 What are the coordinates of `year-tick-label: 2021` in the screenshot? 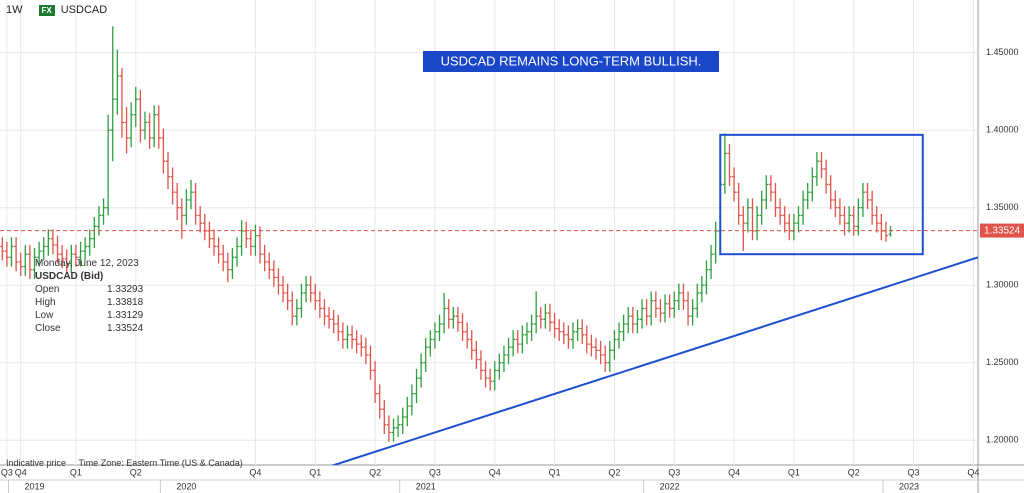 It's located at (426, 486).